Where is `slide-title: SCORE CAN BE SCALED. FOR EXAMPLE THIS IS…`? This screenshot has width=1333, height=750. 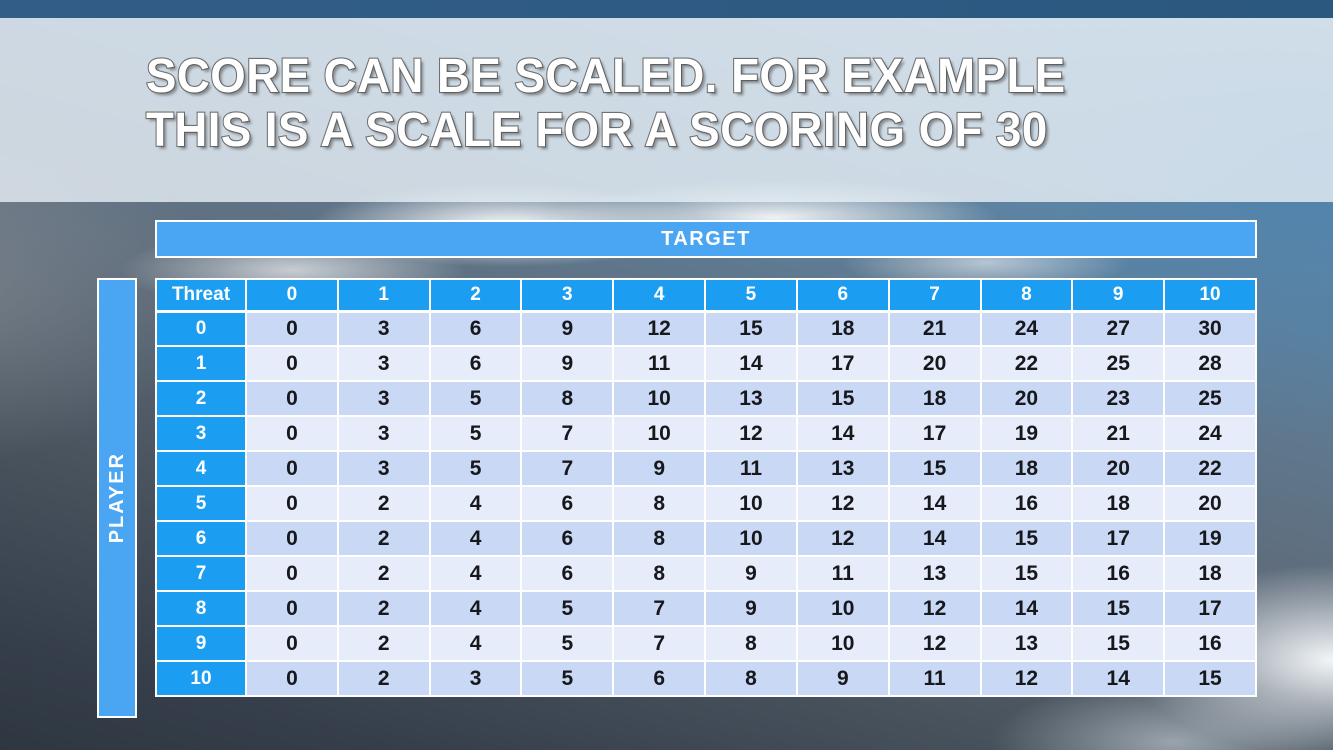
slide-title: SCORE CAN BE SCALED. FOR EXAMPLE THIS IS… is located at coordinates (605, 103).